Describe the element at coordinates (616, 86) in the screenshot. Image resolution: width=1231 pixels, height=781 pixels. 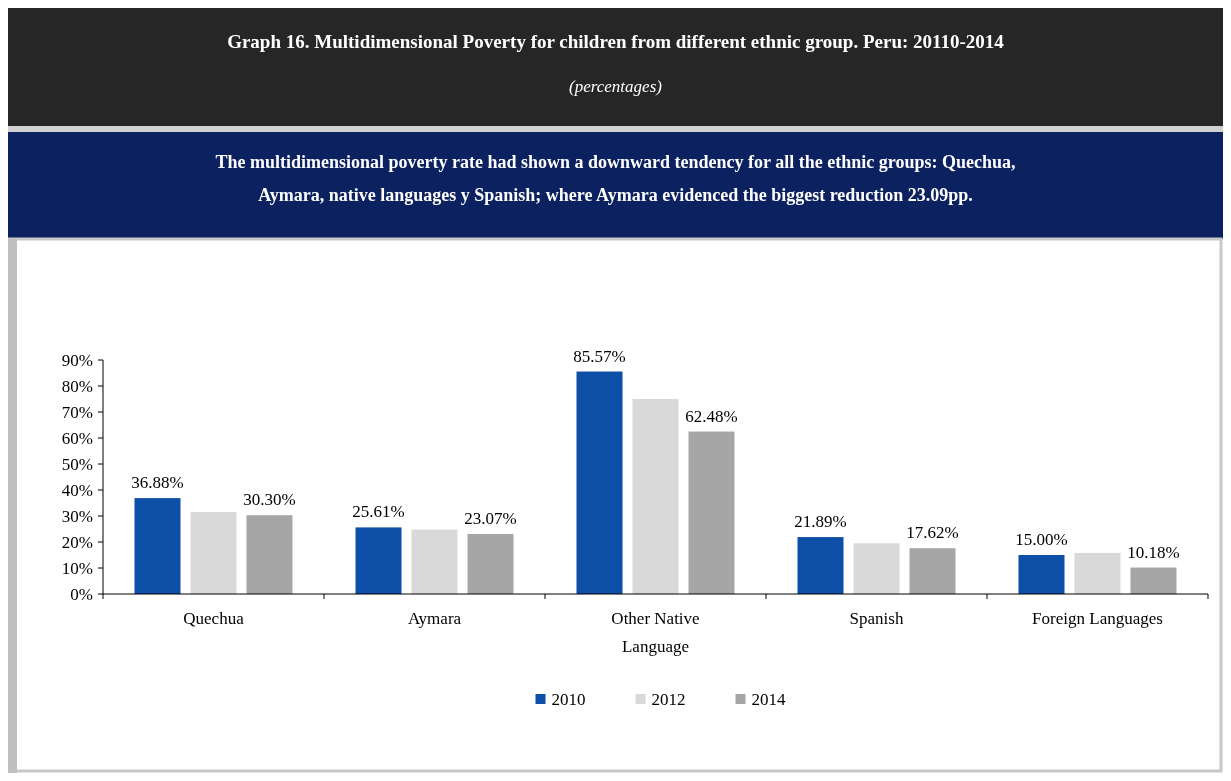
I see `chart-subtitle: (percentages)` at that location.